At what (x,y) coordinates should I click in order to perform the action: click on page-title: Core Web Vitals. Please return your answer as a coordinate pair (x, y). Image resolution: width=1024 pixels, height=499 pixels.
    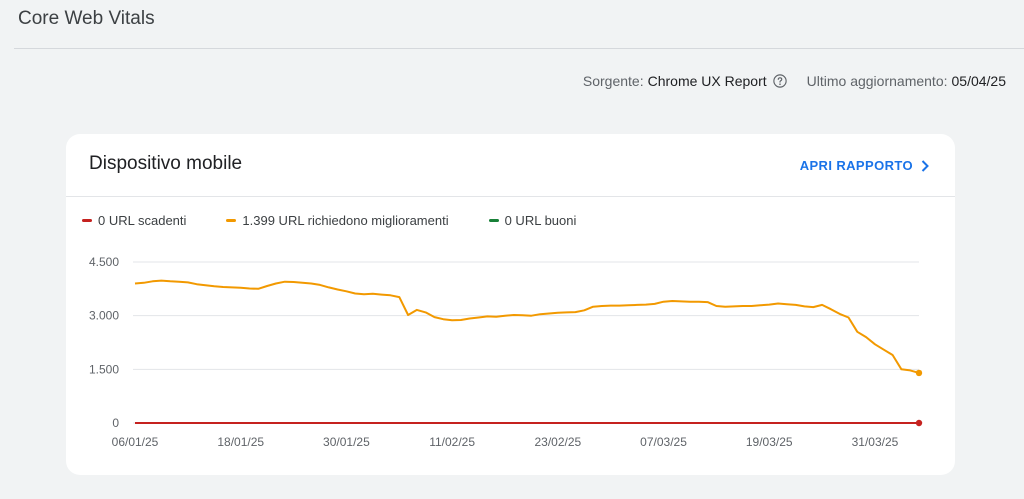
    Looking at the image, I should click on (86, 18).